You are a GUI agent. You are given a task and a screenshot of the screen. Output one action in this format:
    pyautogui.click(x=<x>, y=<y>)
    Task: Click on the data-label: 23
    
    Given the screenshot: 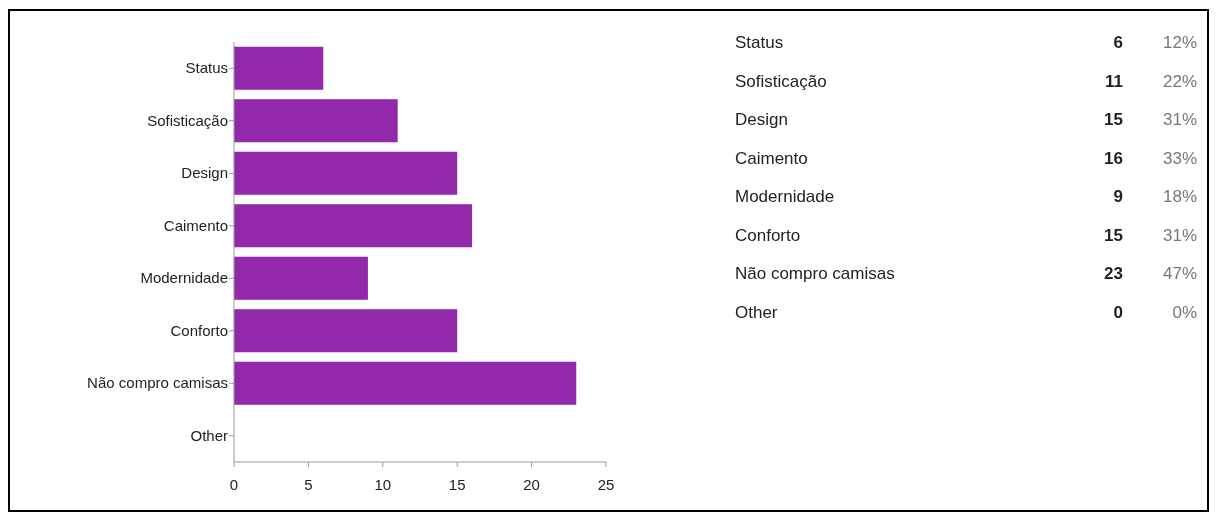 What is the action you would take?
    pyautogui.click(x=1113, y=273)
    